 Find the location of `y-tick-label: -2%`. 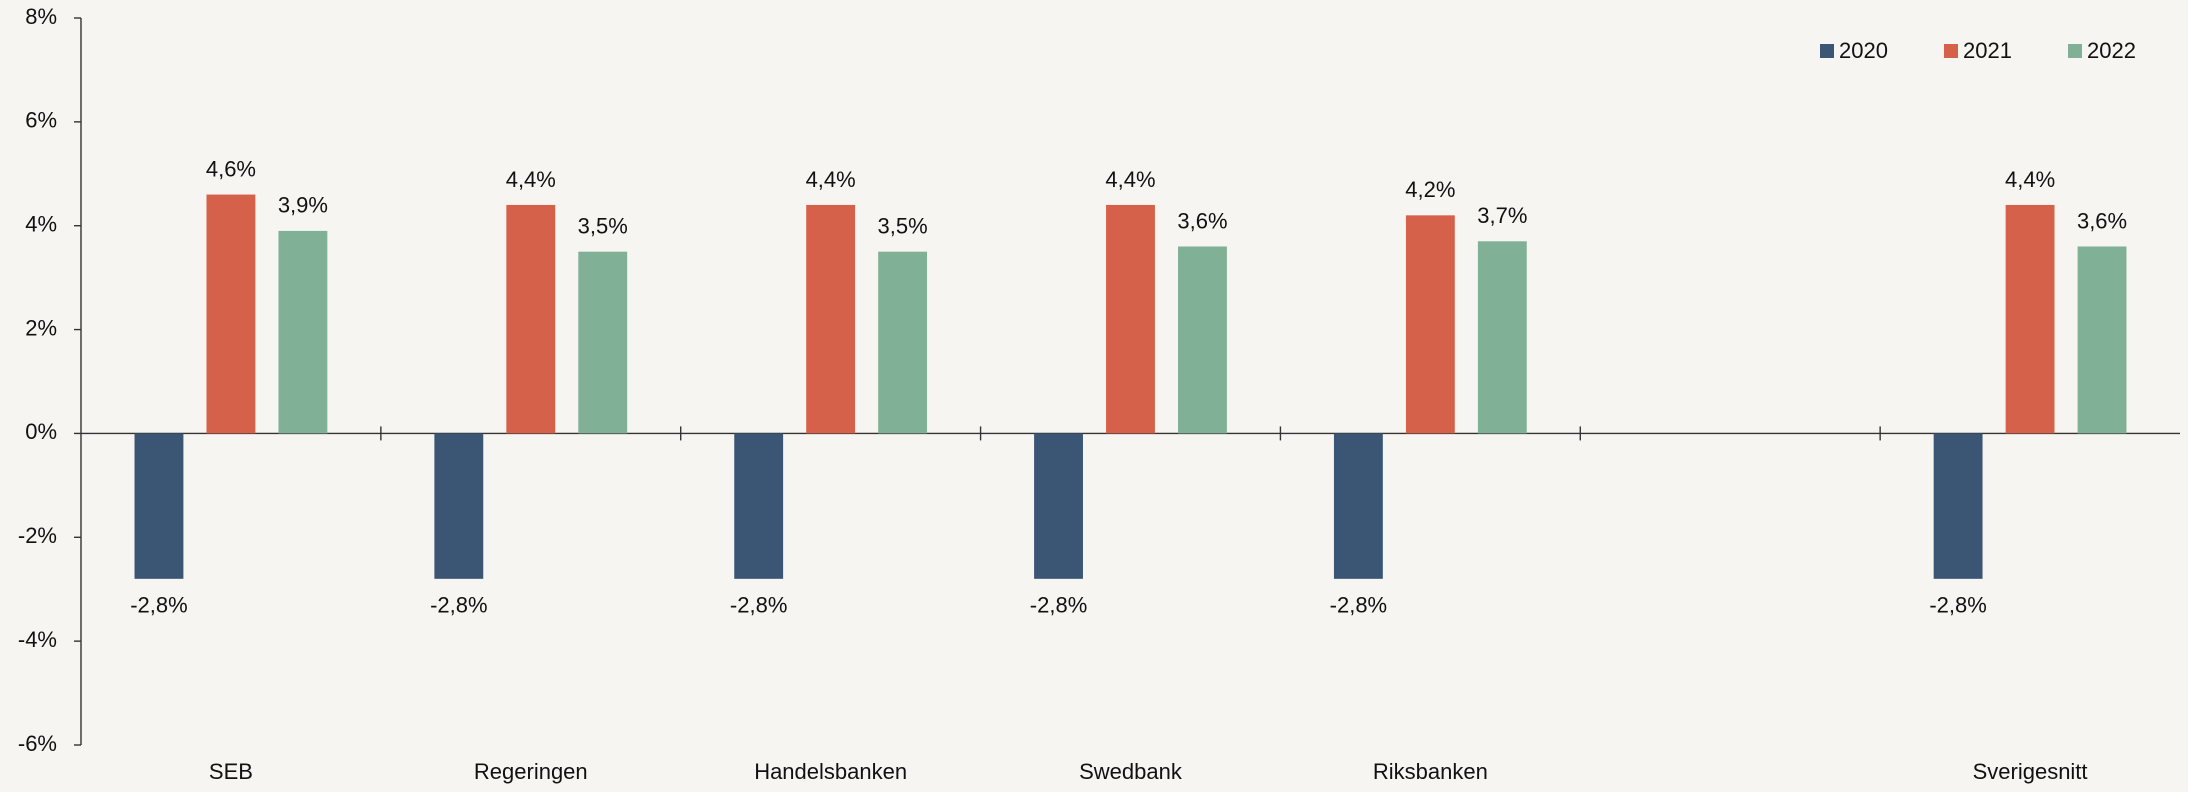

y-tick-label: -2% is located at coordinates (37, 535).